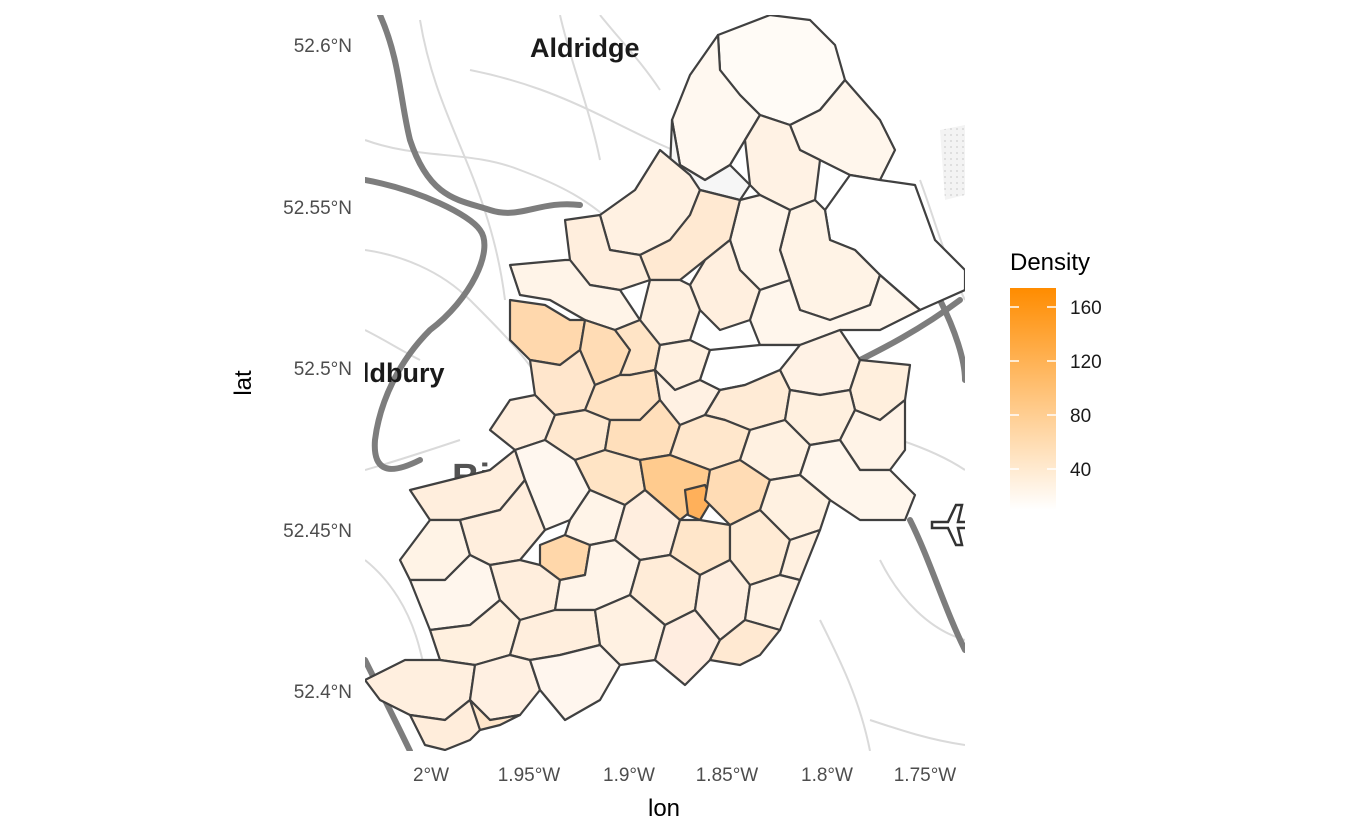 Image resolution: width=1356 pixels, height=838 pixels. What do you see at coordinates (1050, 262) in the screenshot?
I see `legend-title: Density` at bounding box center [1050, 262].